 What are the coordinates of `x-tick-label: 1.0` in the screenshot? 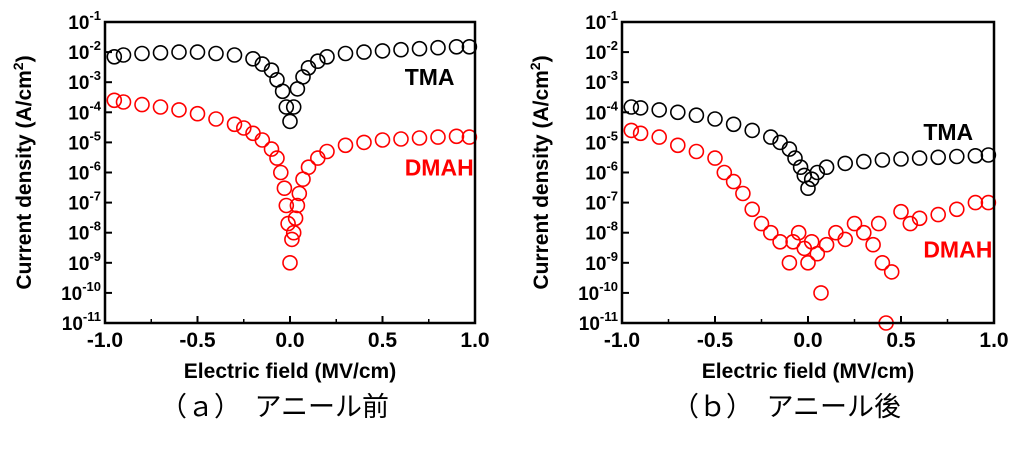 It's located at (474, 340).